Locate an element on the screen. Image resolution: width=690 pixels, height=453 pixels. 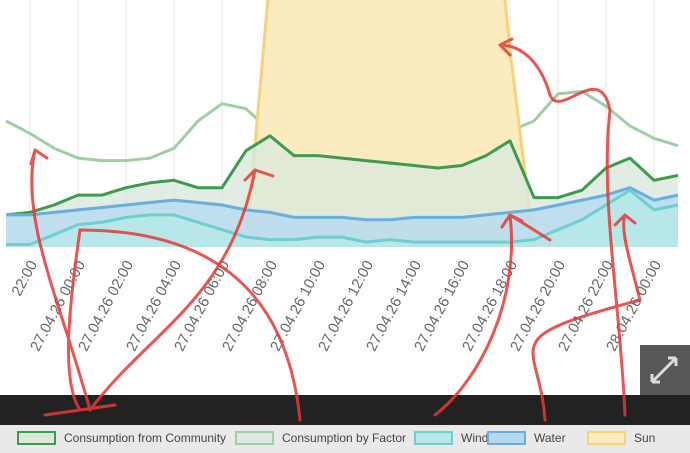
legend-label: Consumption by Factor is located at coordinates (344, 438).